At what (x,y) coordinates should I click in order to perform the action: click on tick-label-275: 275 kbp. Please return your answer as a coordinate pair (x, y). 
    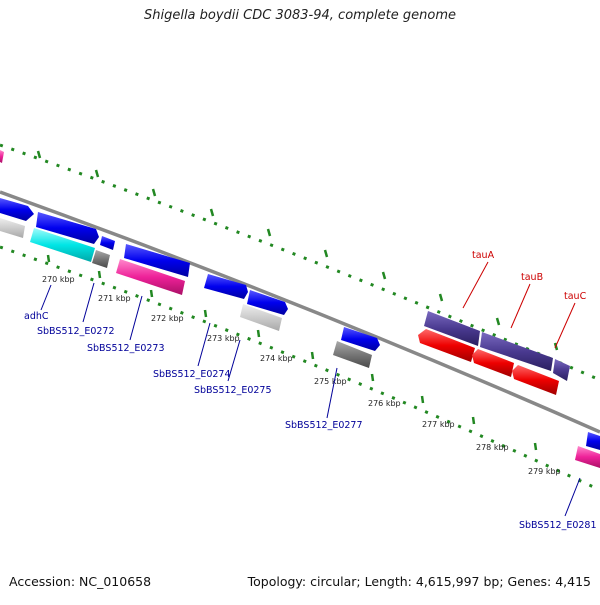
    Looking at the image, I should click on (330, 381).